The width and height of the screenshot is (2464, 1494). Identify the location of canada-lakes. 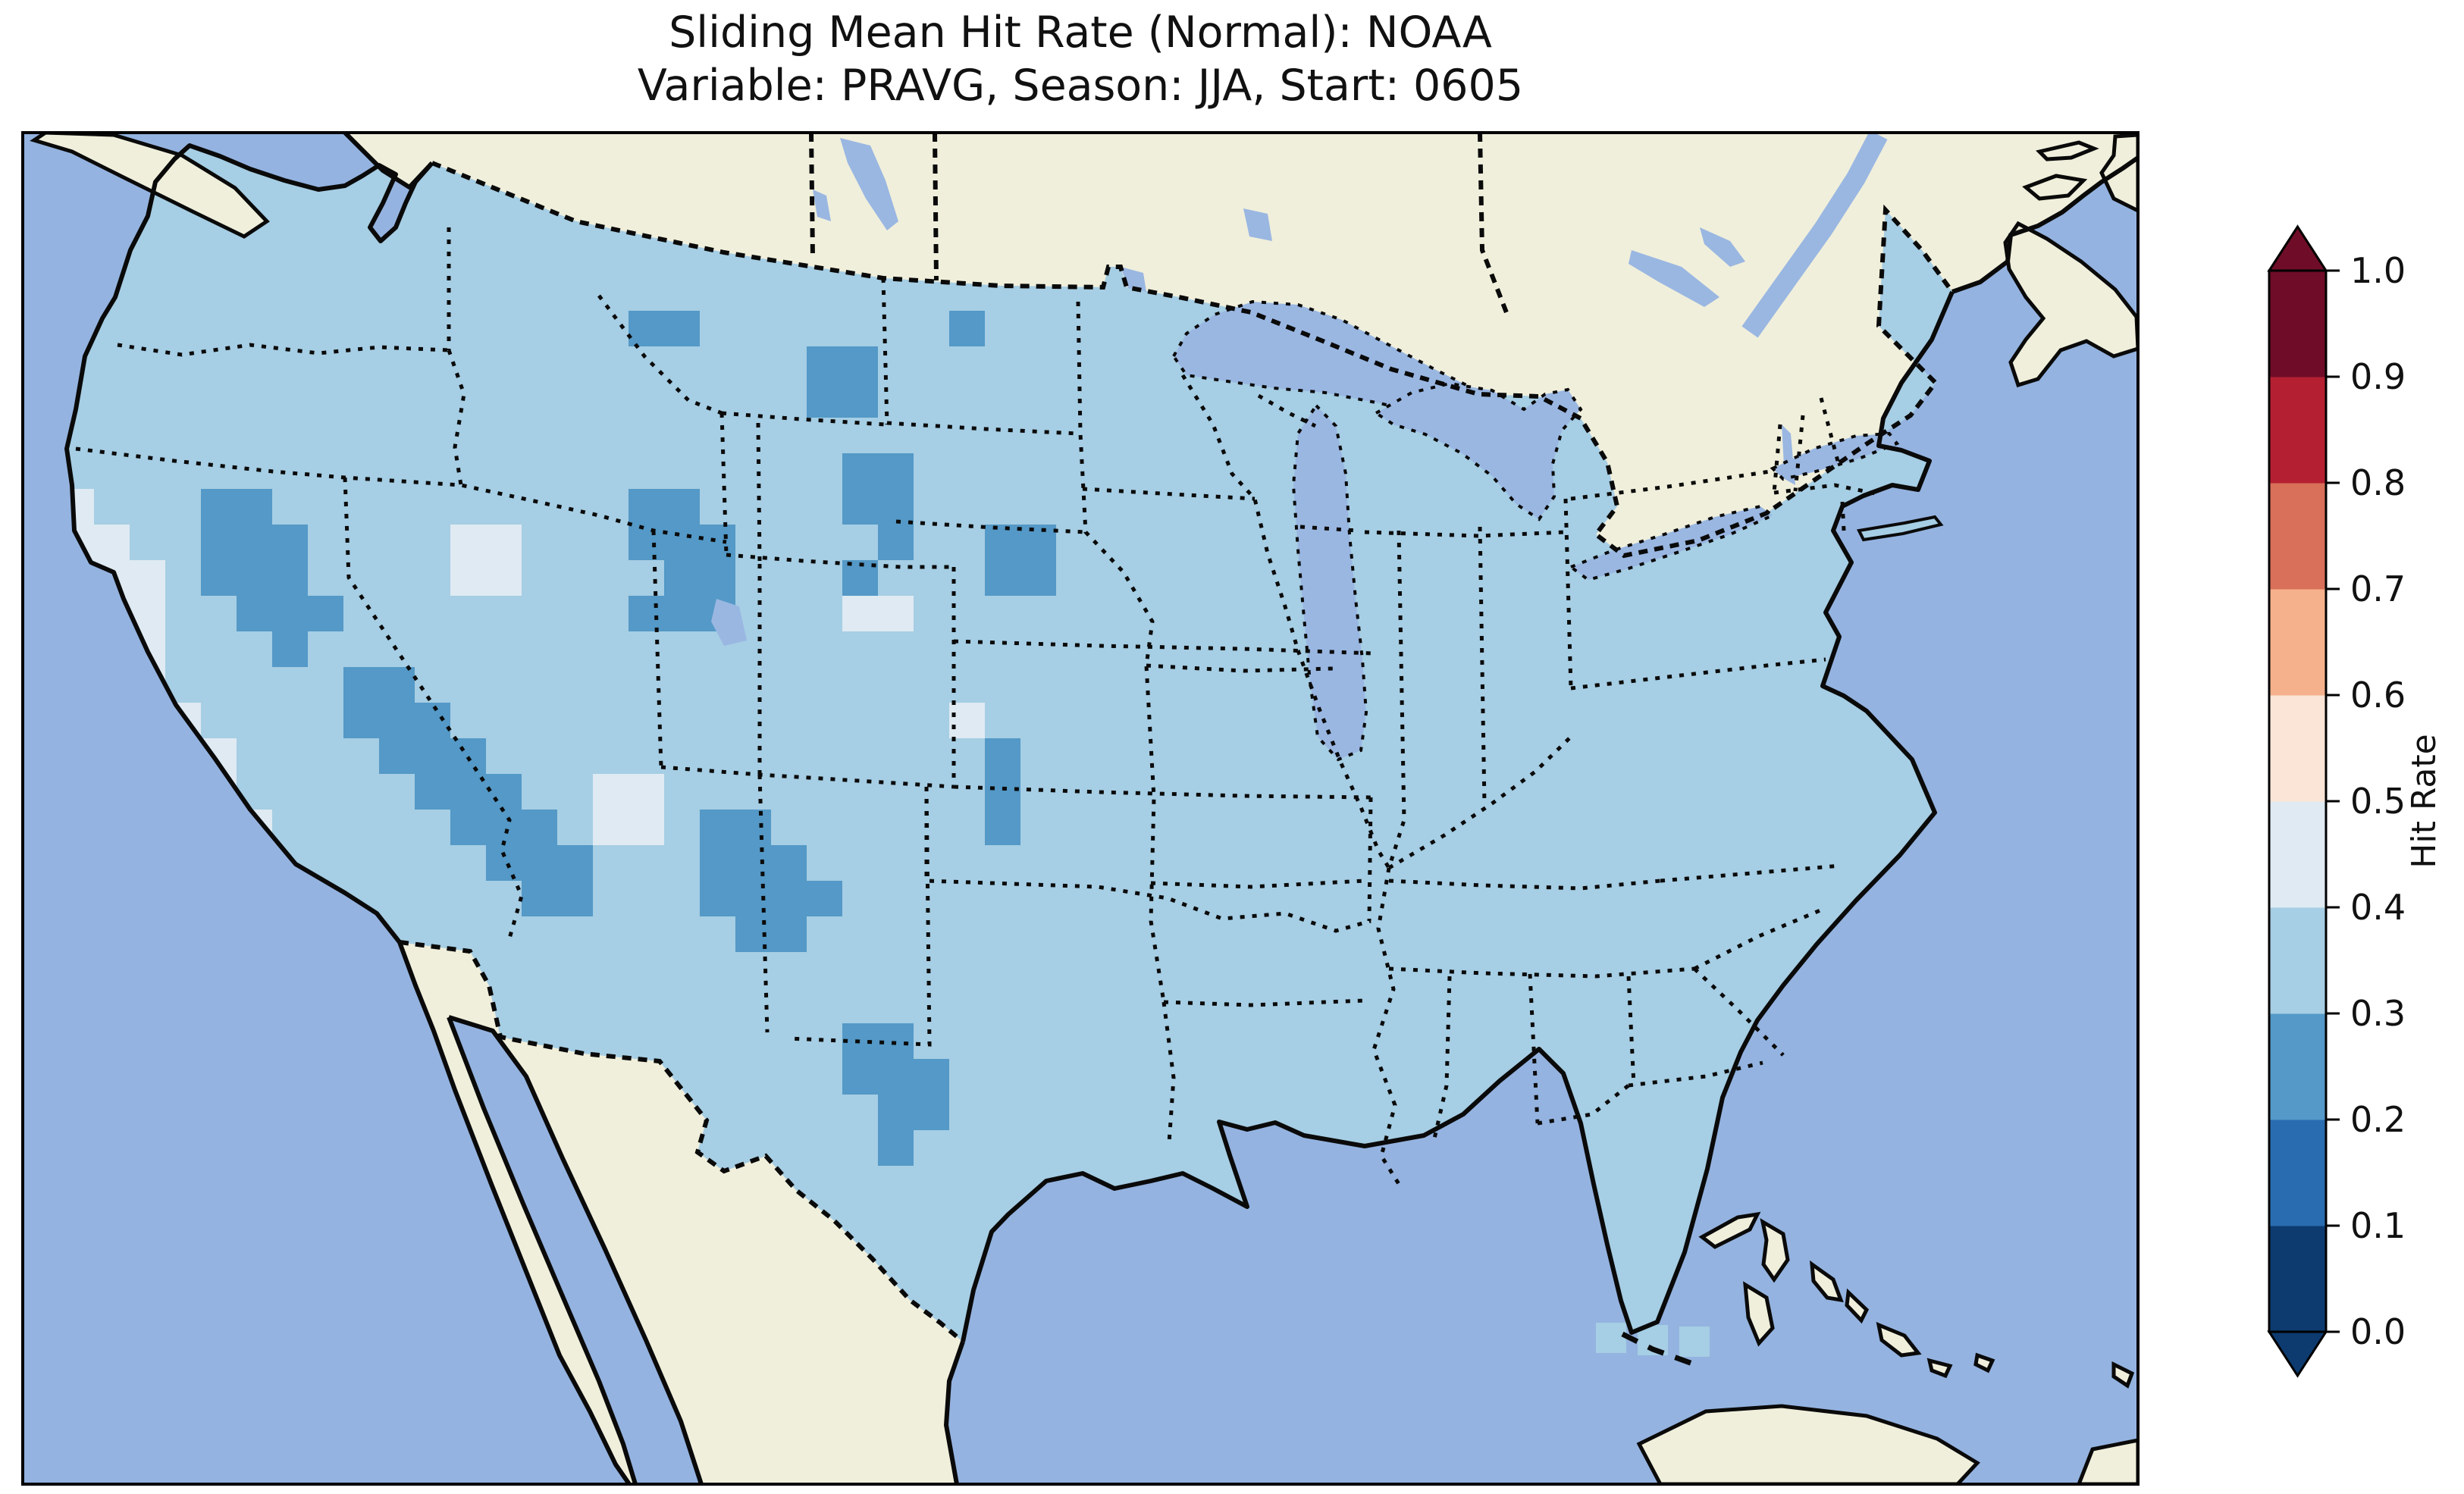
(1253, 392).